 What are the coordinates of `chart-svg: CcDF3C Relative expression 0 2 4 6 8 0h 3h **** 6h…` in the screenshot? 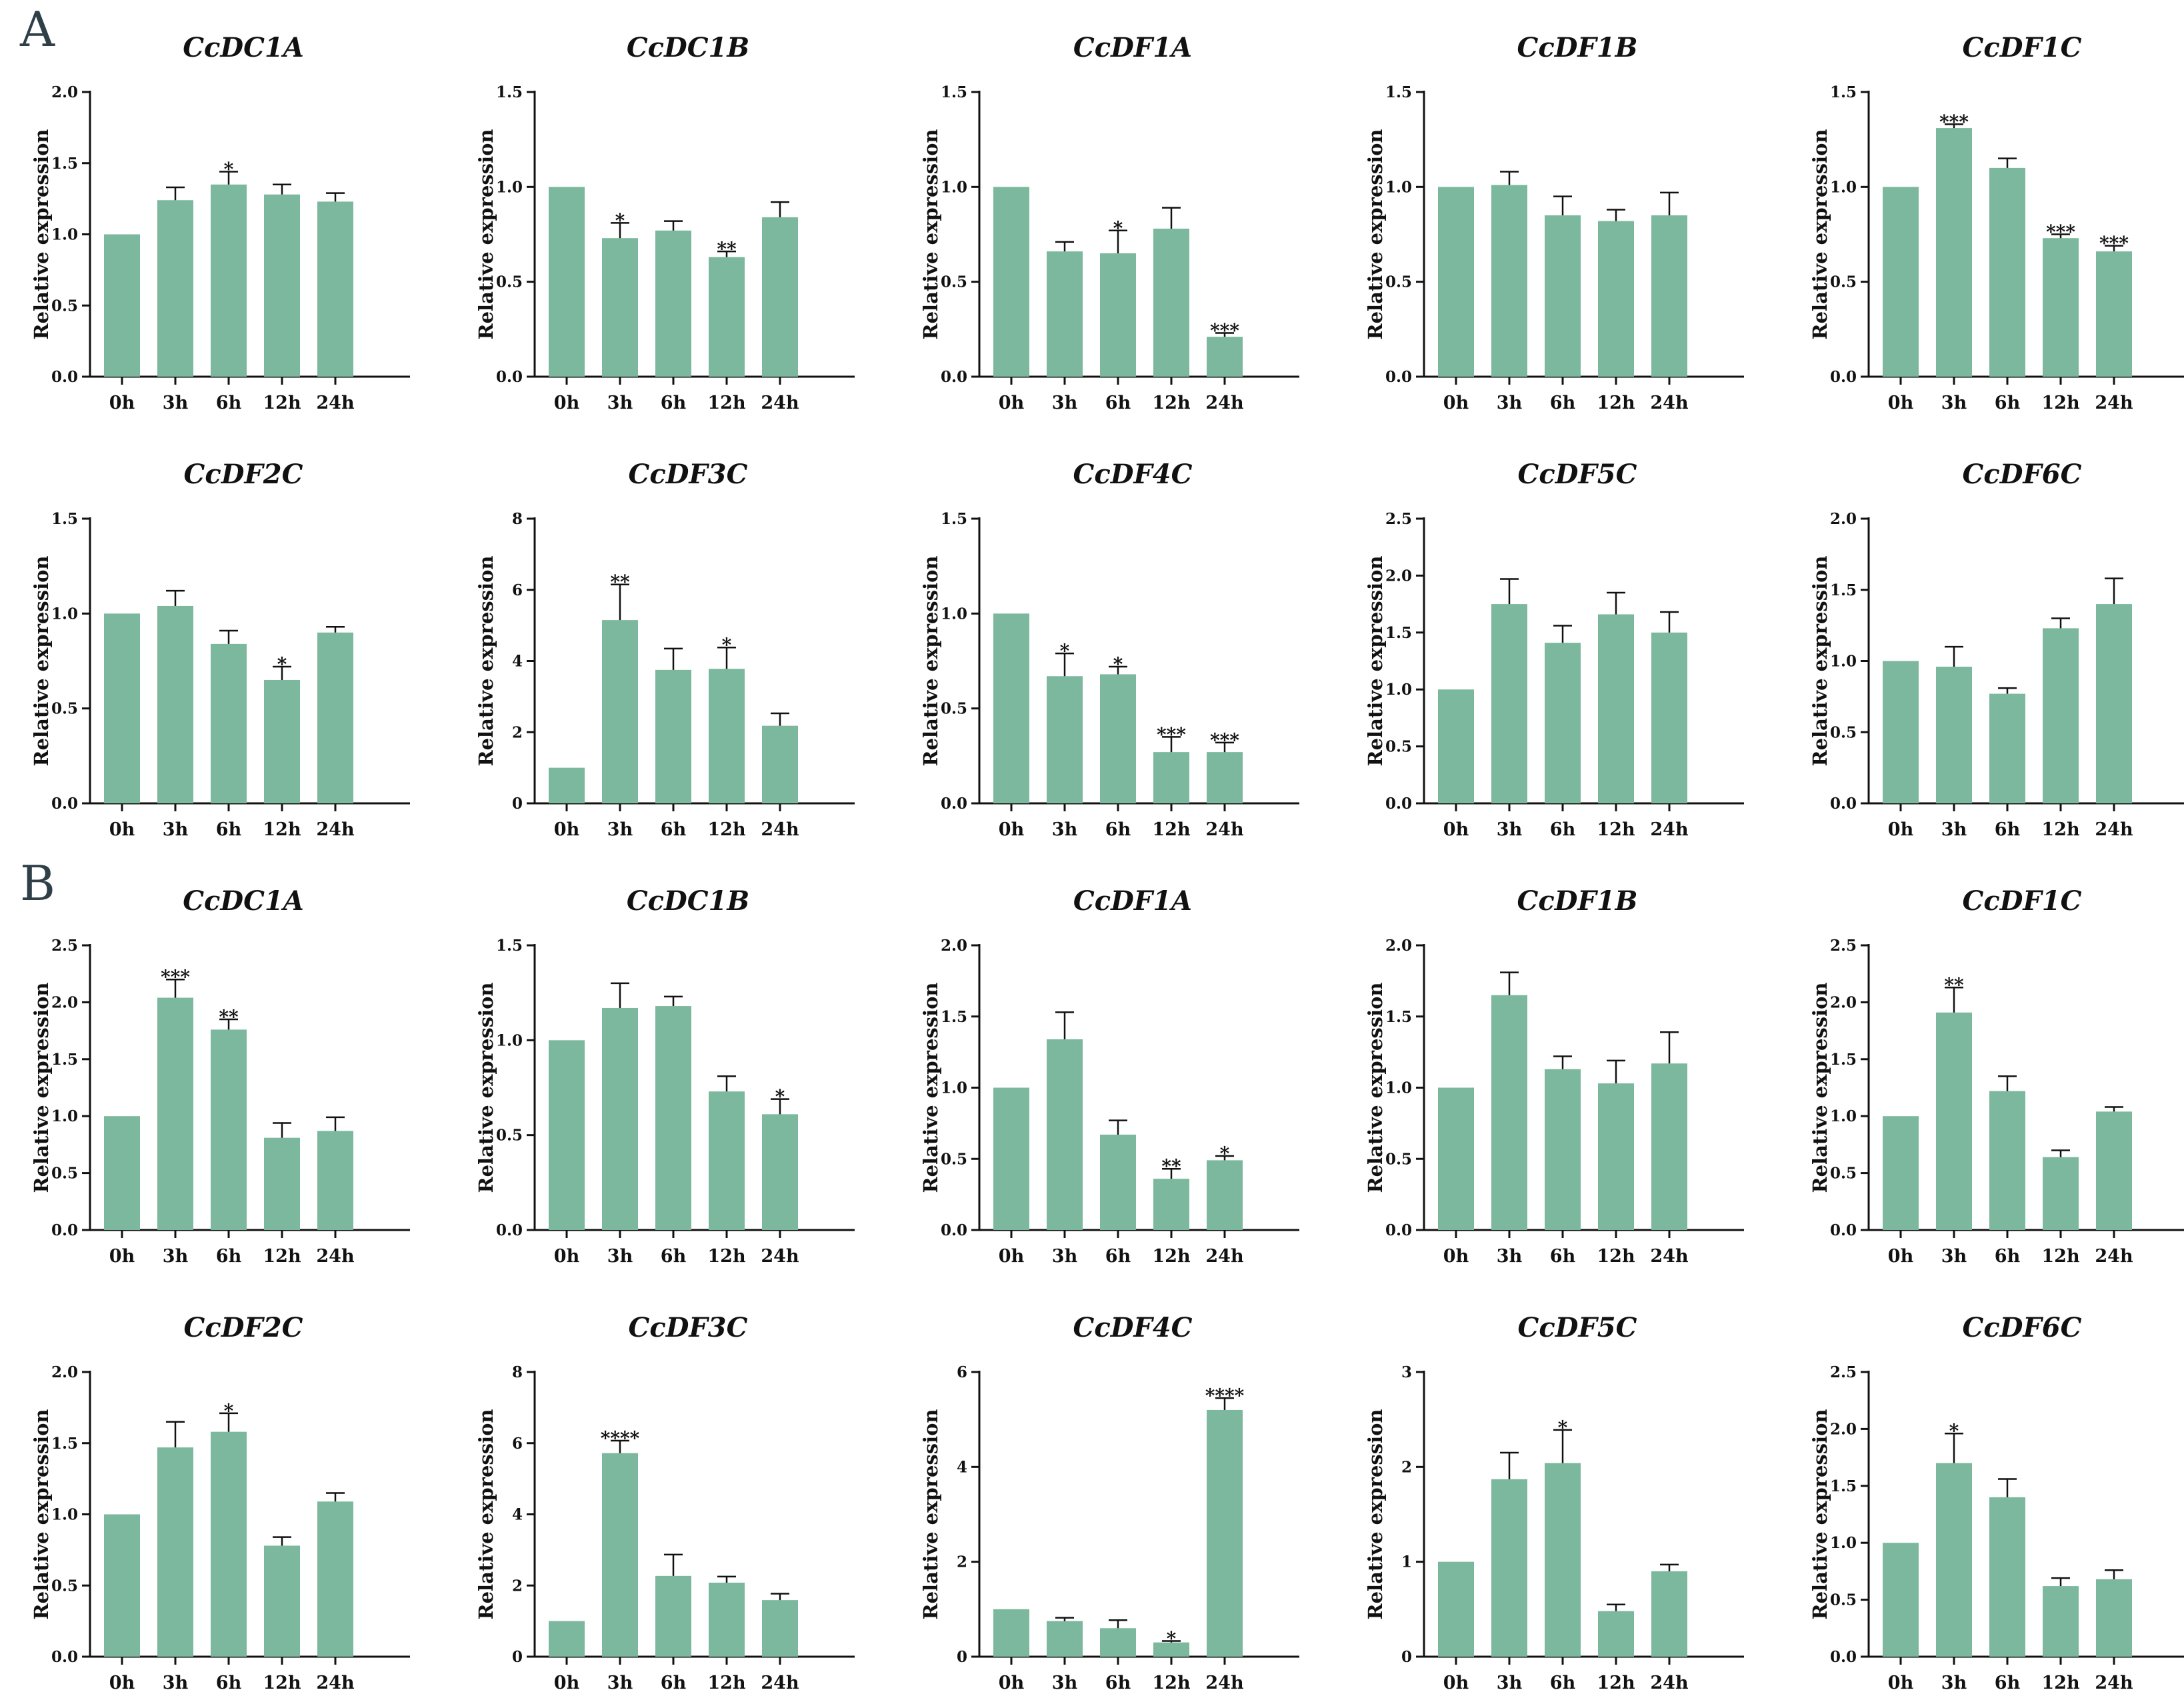 It's located at (665, 1502).